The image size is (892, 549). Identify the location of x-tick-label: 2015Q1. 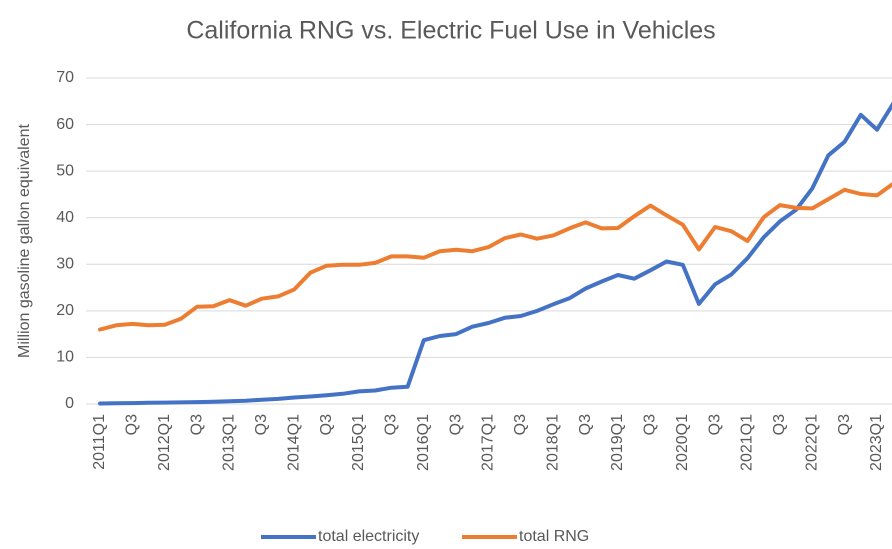
(358, 442).